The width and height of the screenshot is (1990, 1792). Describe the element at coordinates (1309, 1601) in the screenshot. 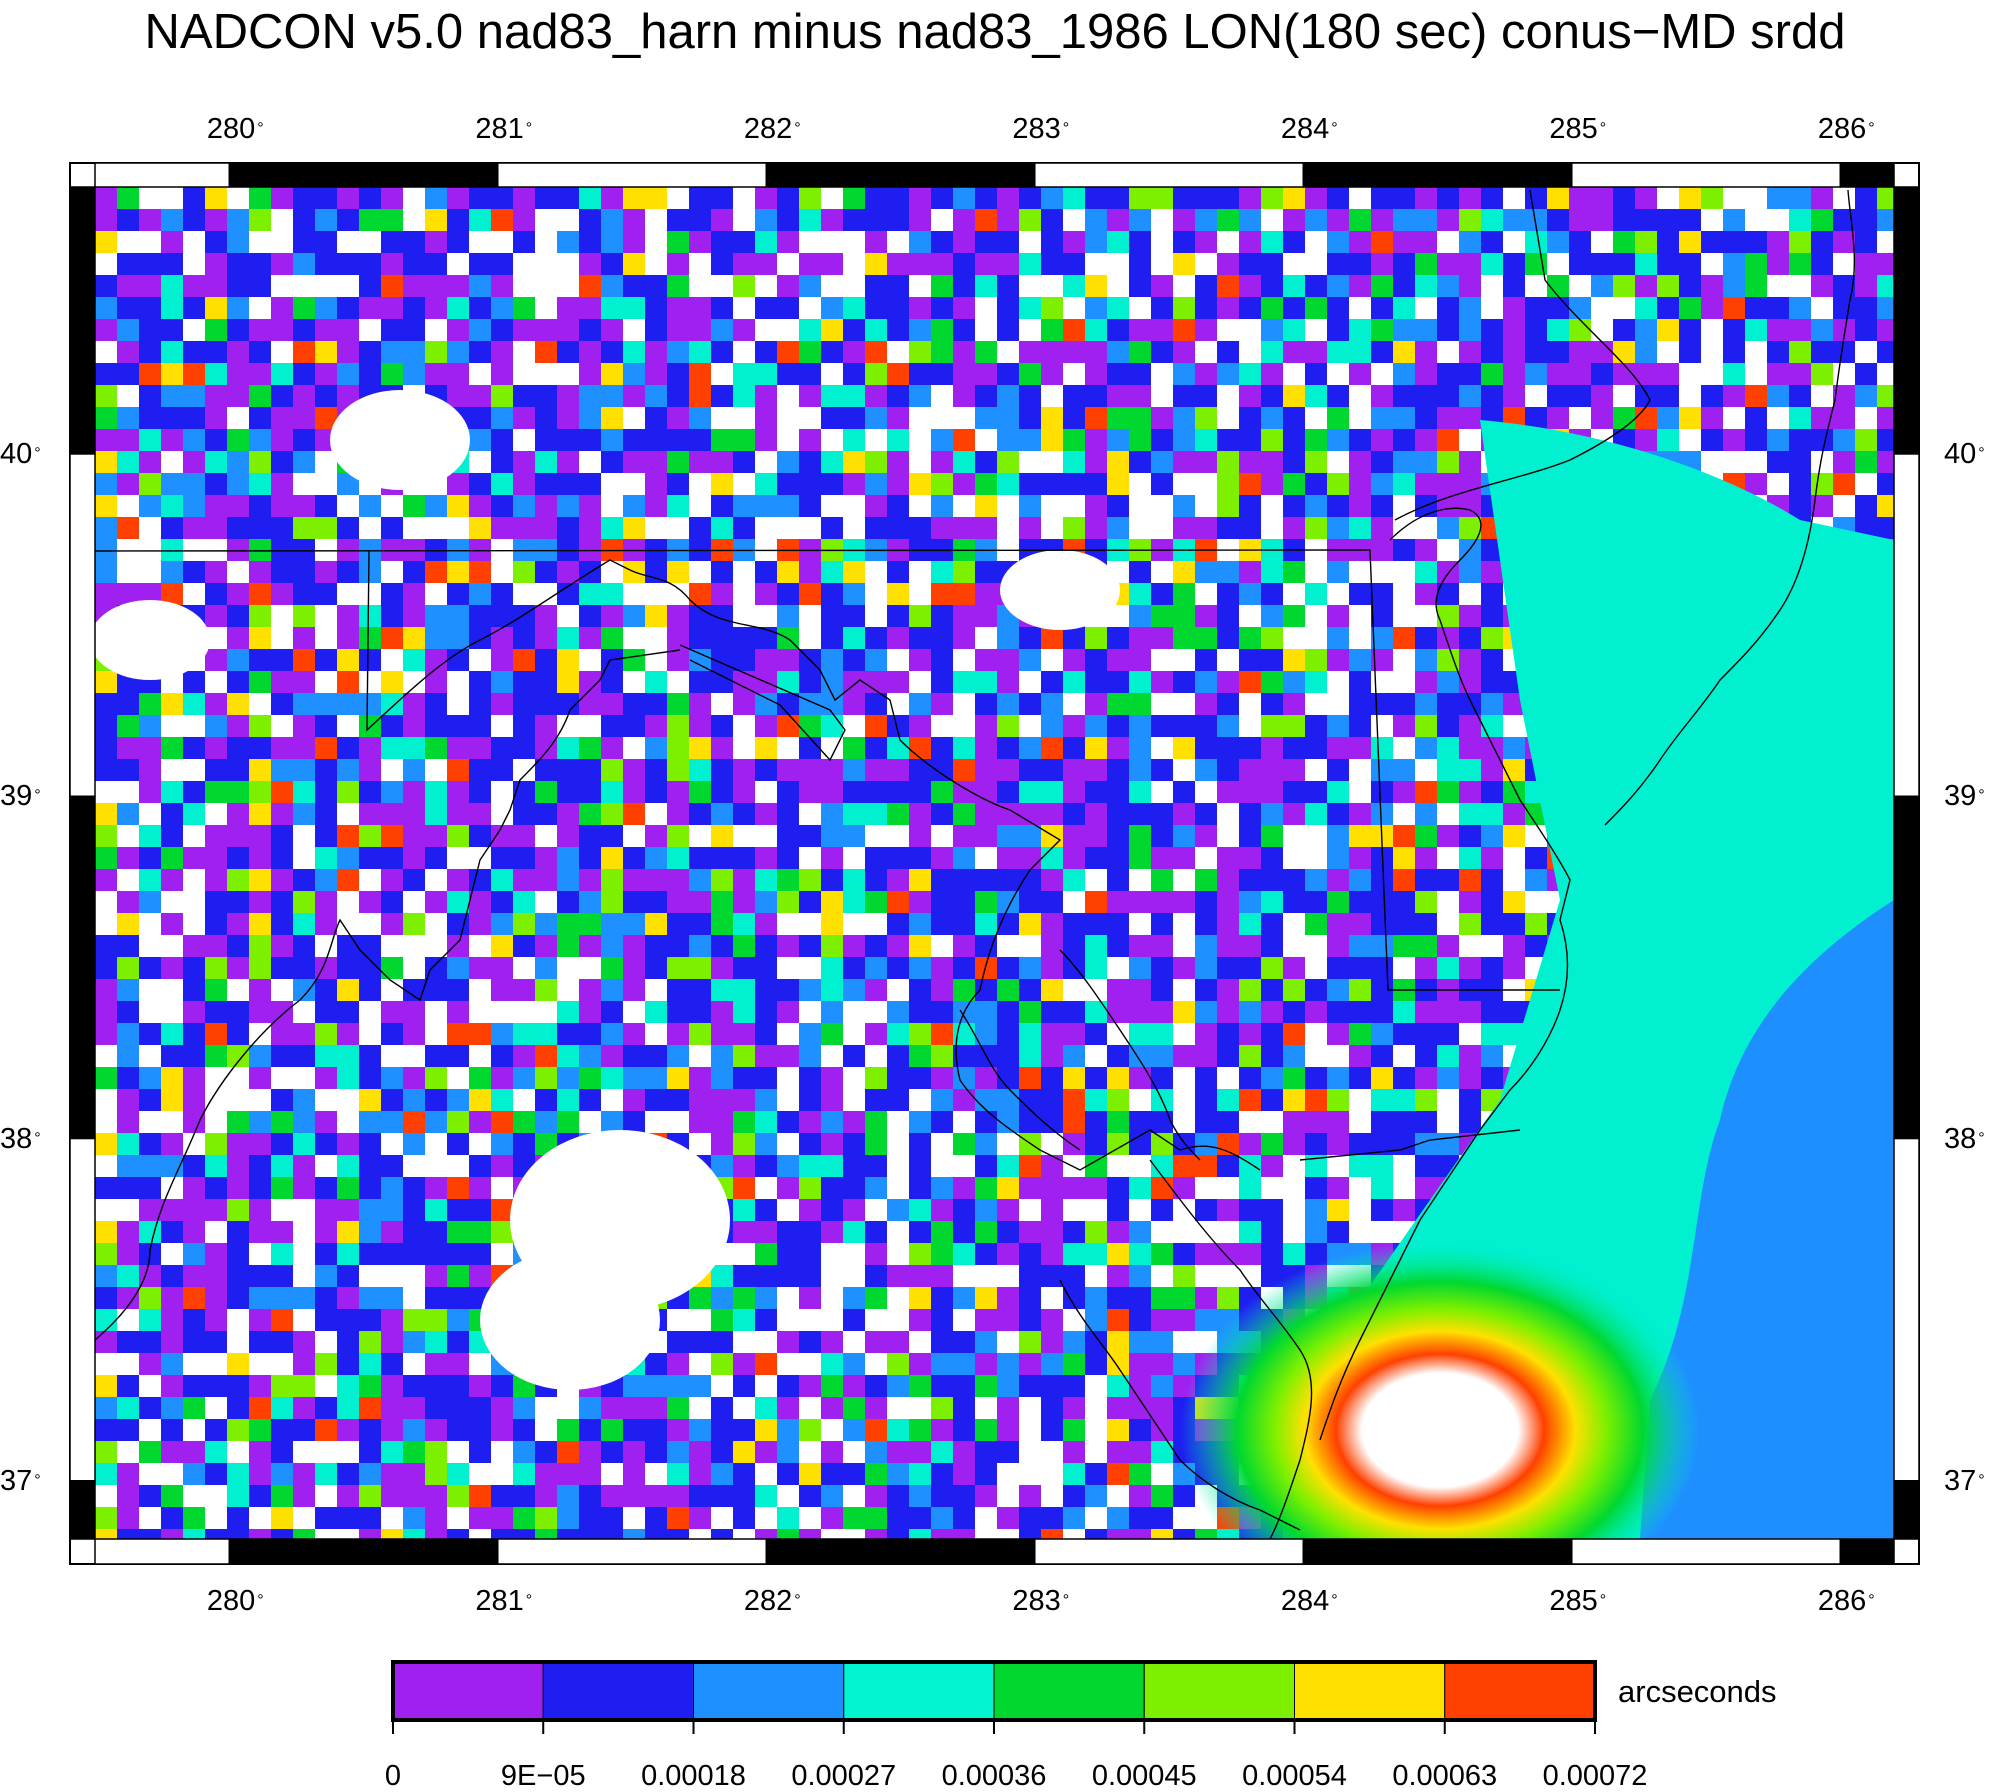

I see `lon-tick-label-bottom: 284 °` at that location.